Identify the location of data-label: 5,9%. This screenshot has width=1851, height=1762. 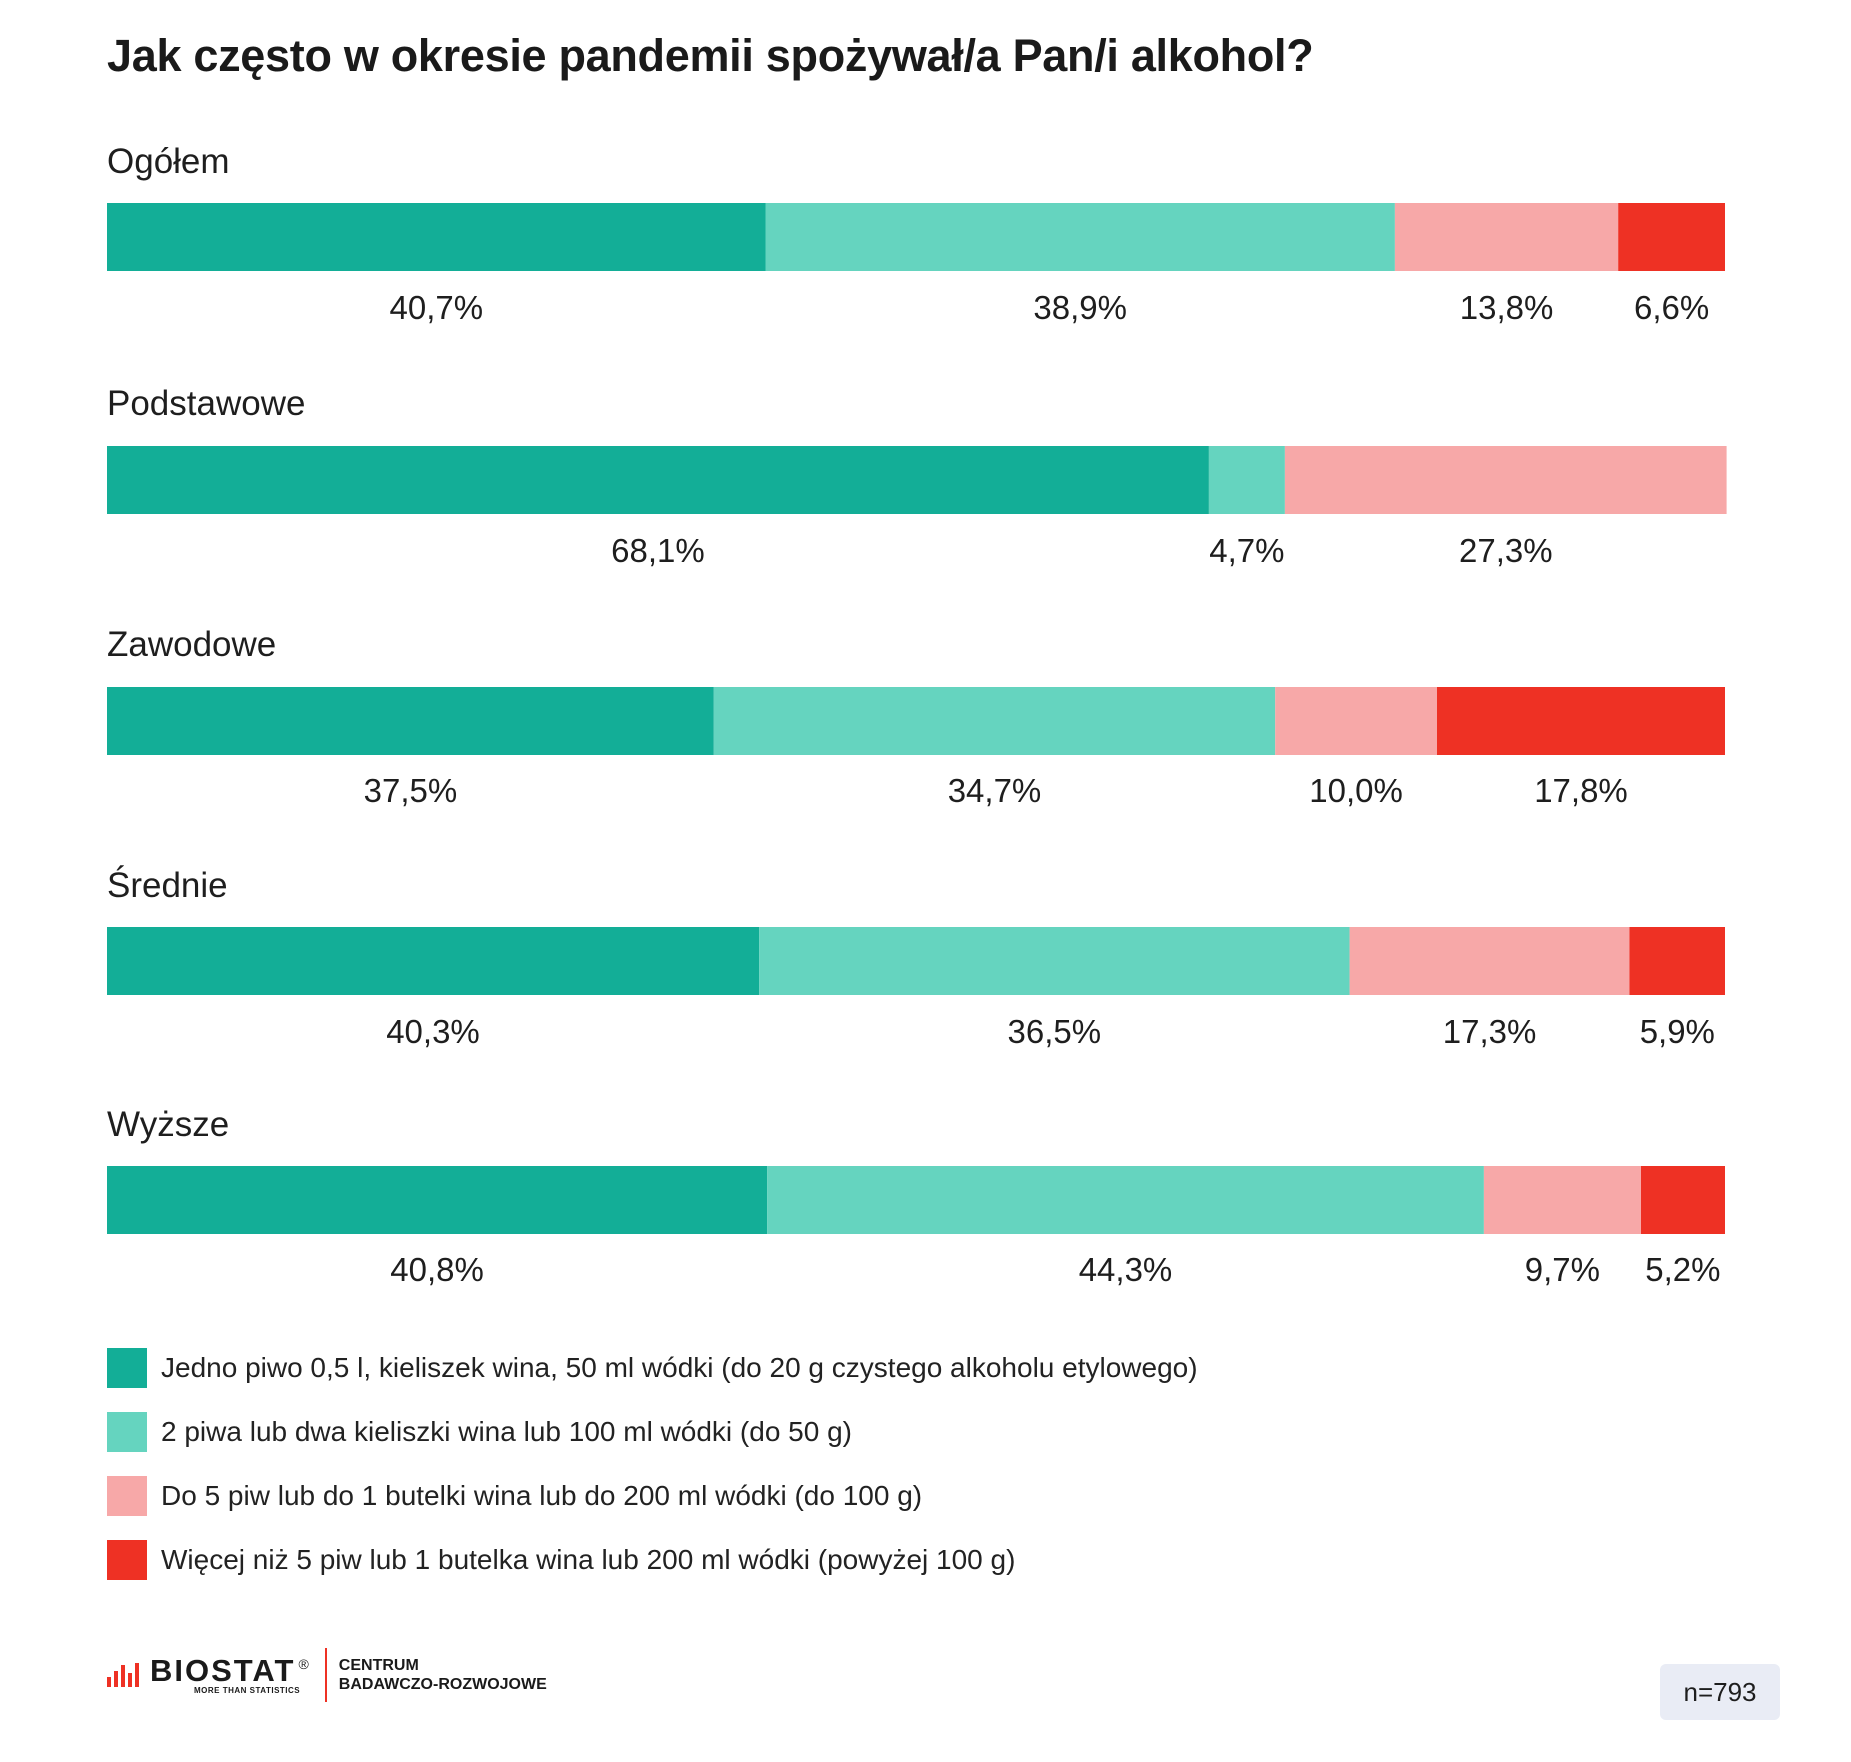
(1677, 1031).